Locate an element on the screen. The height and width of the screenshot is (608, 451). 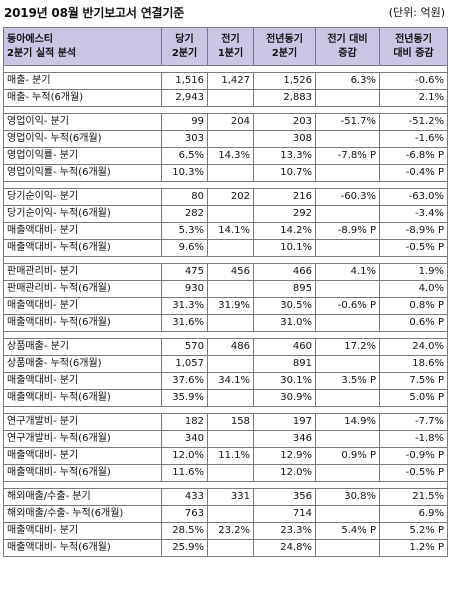
table-cell: 12.9% is located at coordinates (284, 456).